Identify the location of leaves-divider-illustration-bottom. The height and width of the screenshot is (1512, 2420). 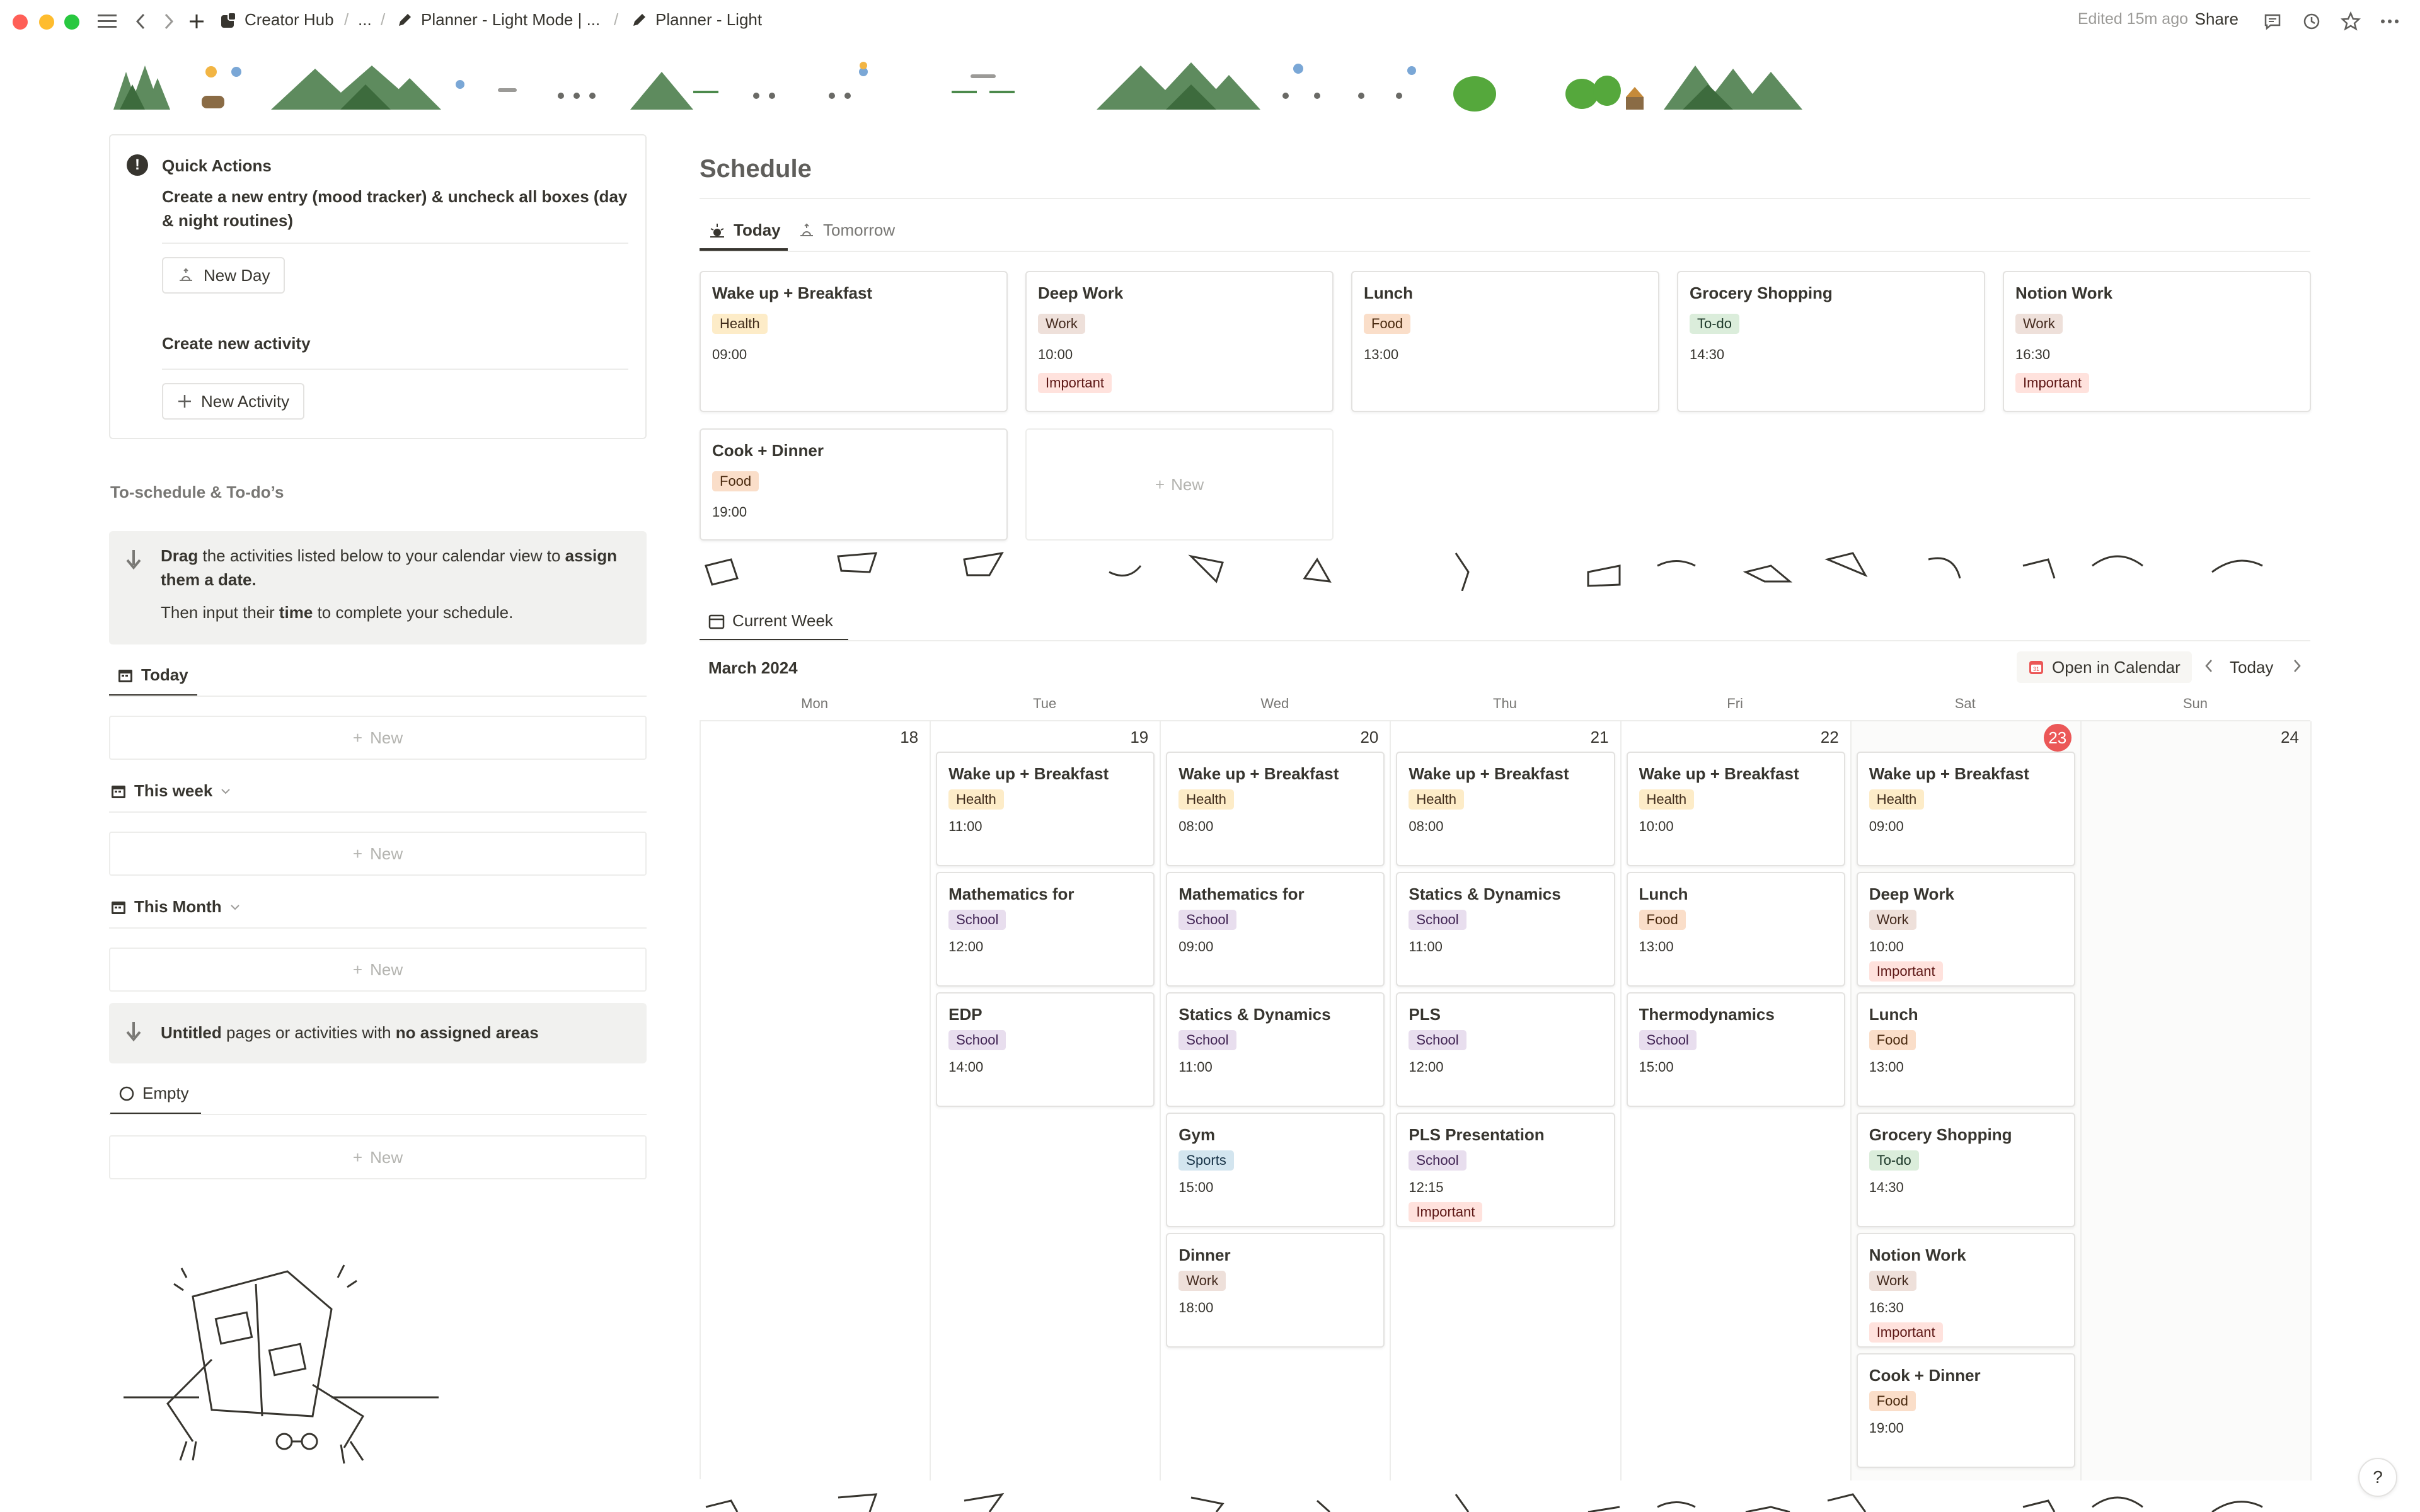
(1484, 1502).